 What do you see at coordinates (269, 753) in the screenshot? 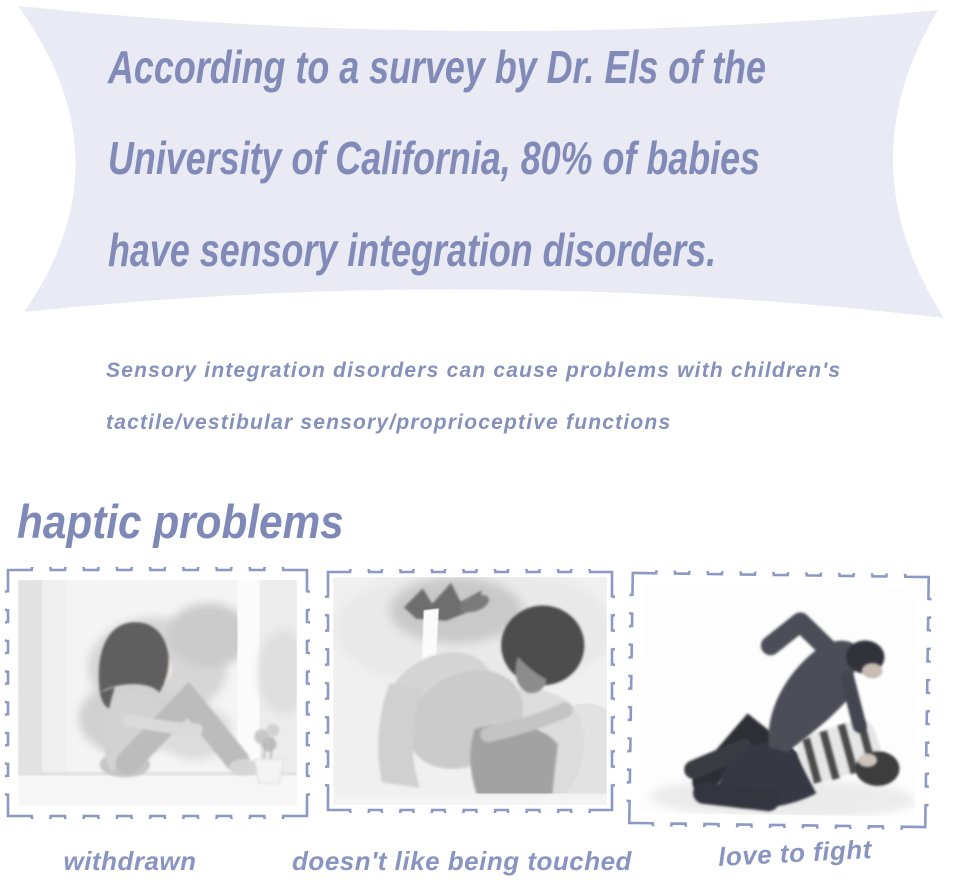
I see `flower-pot` at bounding box center [269, 753].